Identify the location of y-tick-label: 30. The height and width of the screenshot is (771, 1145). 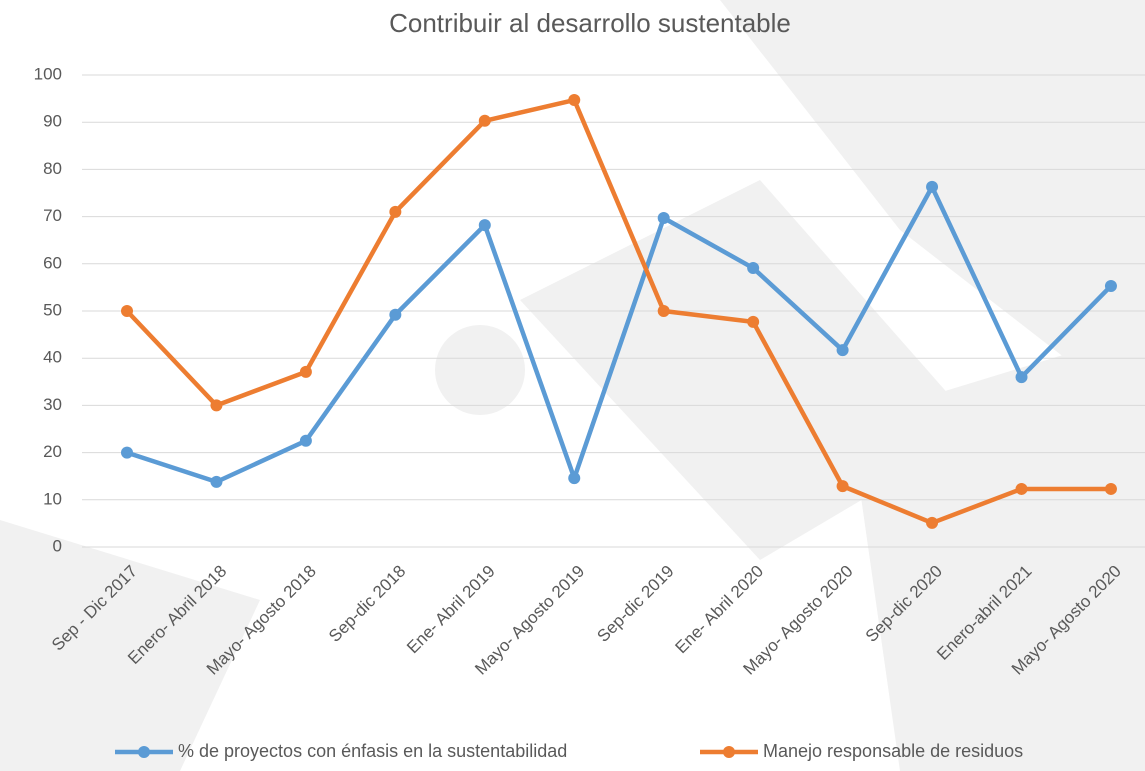
(52, 404).